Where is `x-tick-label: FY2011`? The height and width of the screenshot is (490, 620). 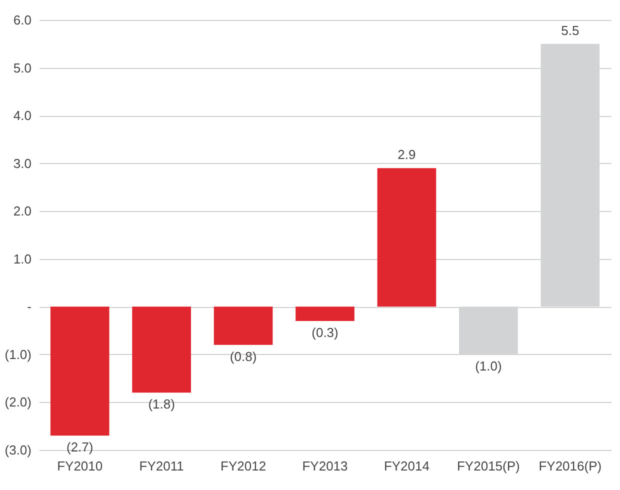 x-tick-label: FY2011 is located at coordinates (161, 466).